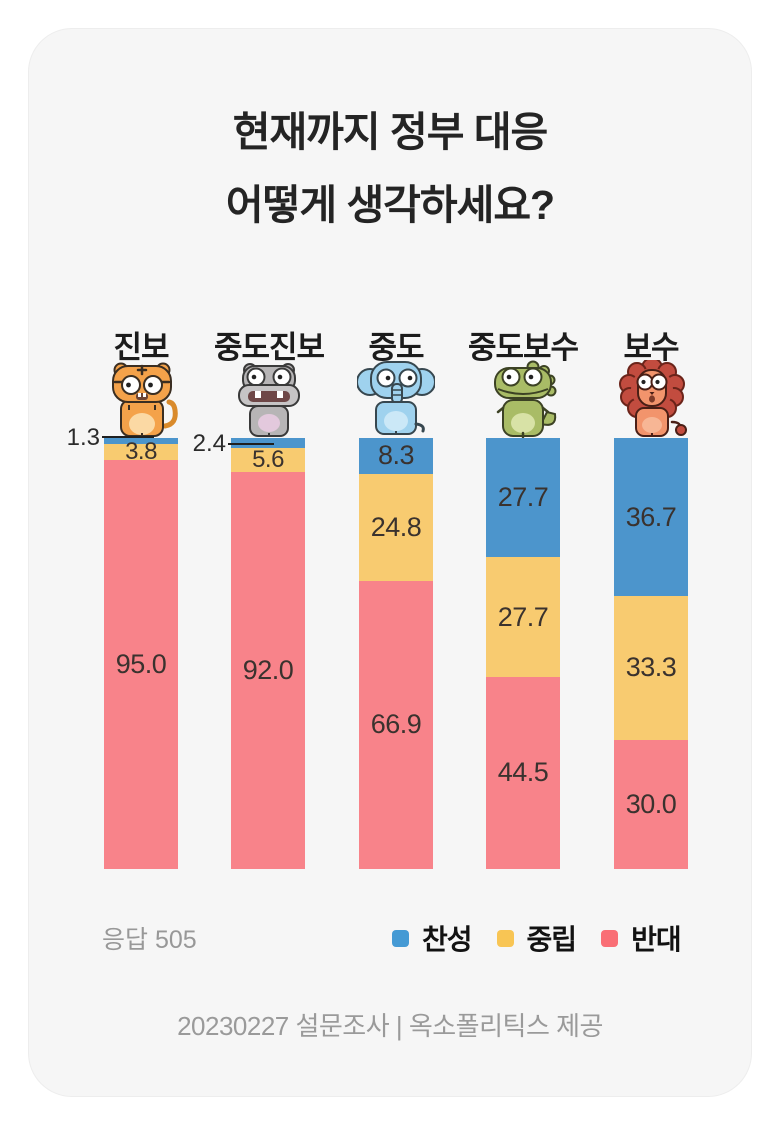  Describe the element at coordinates (651, 804) in the screenshot. I see `segment-oppose: 30.0` at that location.